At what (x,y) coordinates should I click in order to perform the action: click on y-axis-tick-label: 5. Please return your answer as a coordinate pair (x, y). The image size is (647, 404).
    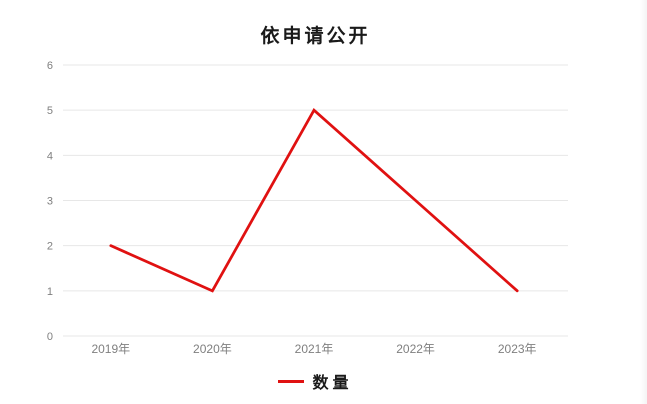
    Looking at the image, I should click on (50, 111).